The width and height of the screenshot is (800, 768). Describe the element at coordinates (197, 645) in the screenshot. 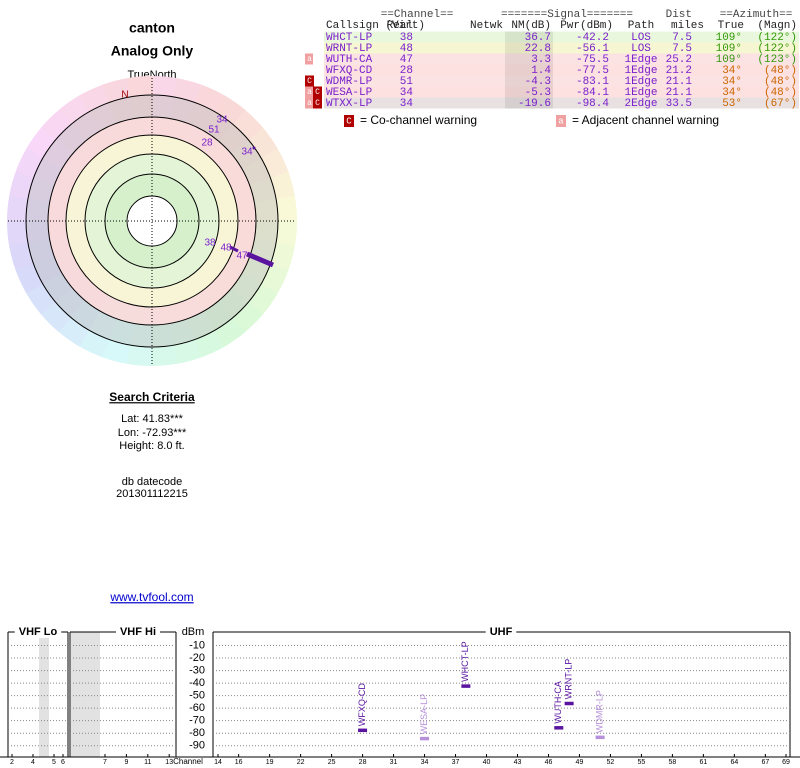

I see `y-tick-label: -10` at that location.